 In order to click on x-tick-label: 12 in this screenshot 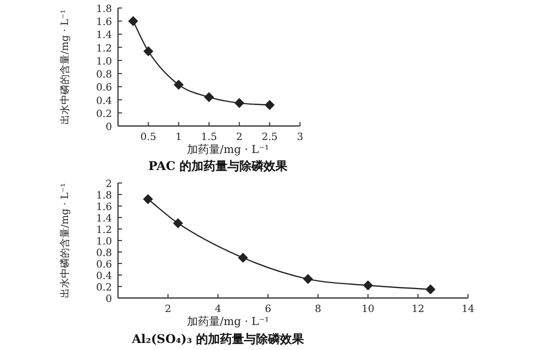, I will do `click(418, 309)`.